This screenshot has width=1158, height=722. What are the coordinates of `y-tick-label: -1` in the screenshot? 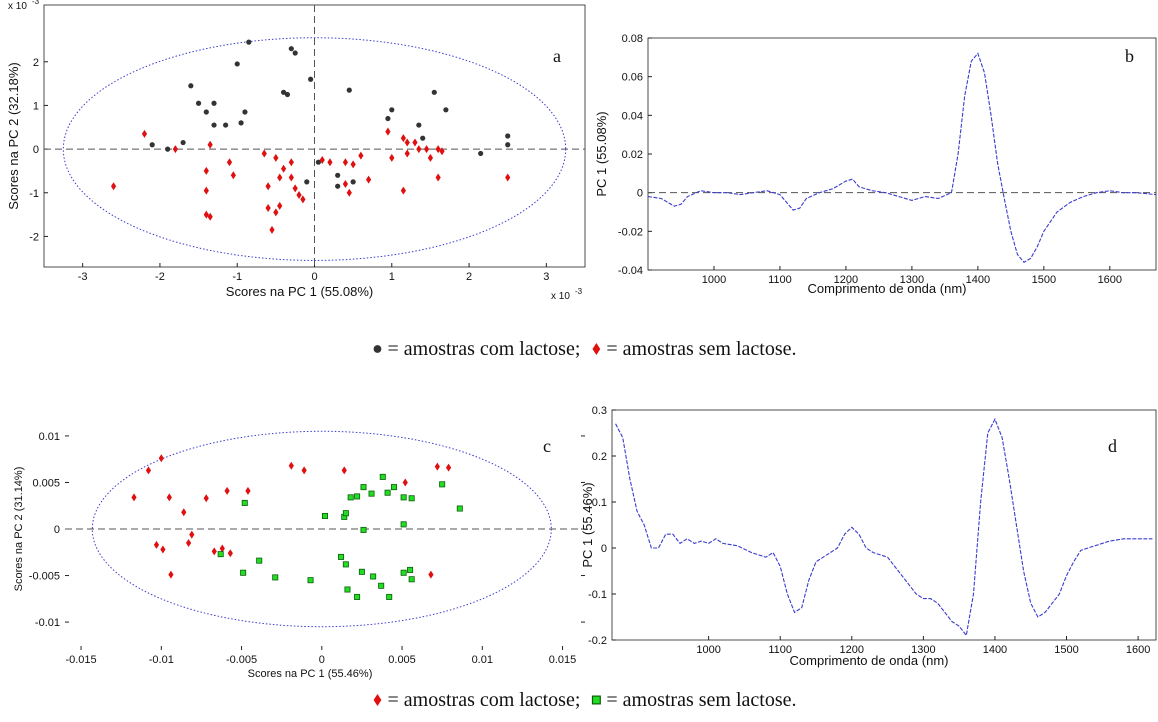 It's located at (34, 194).